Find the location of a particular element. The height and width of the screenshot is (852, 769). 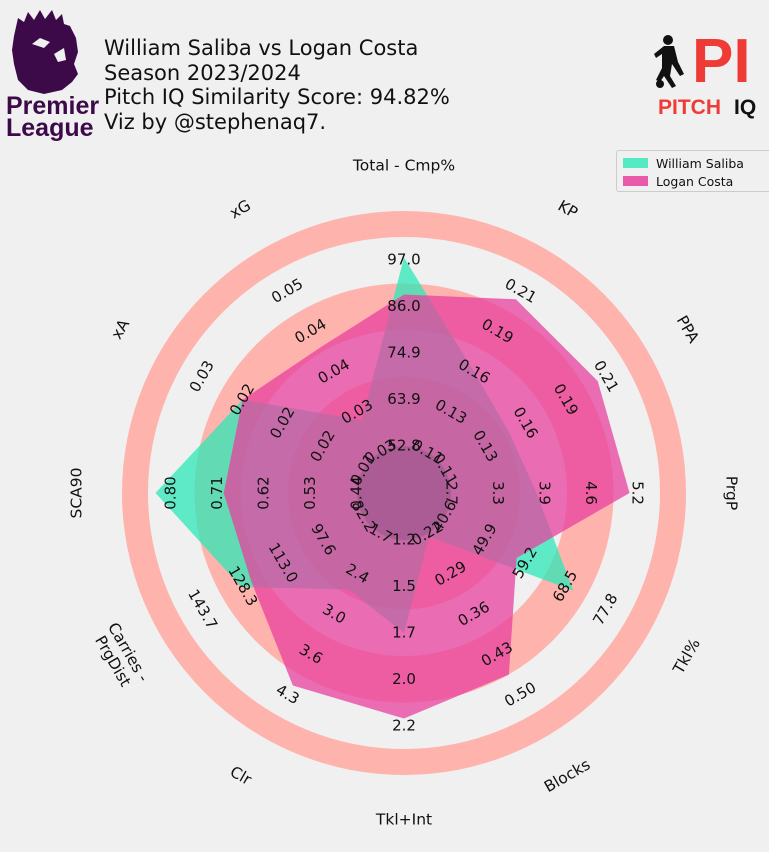

radar-tick-label: 1.7 is located at coordinates (404, 633).